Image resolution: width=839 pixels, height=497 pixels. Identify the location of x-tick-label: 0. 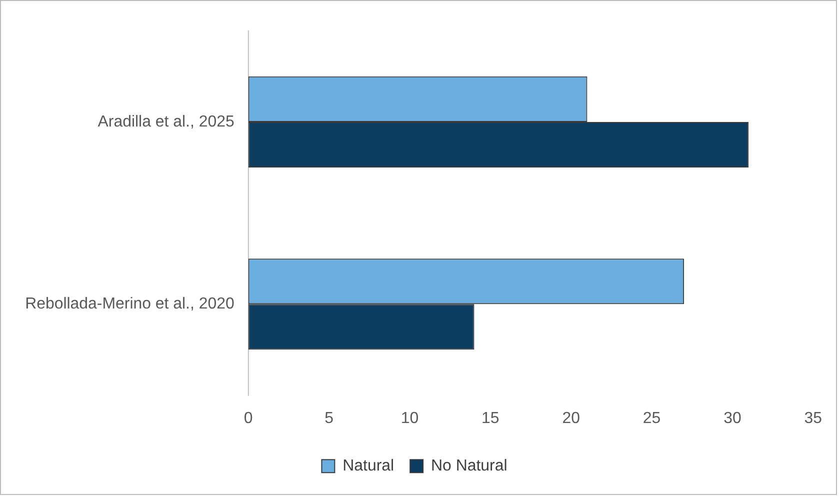
(248, 419).